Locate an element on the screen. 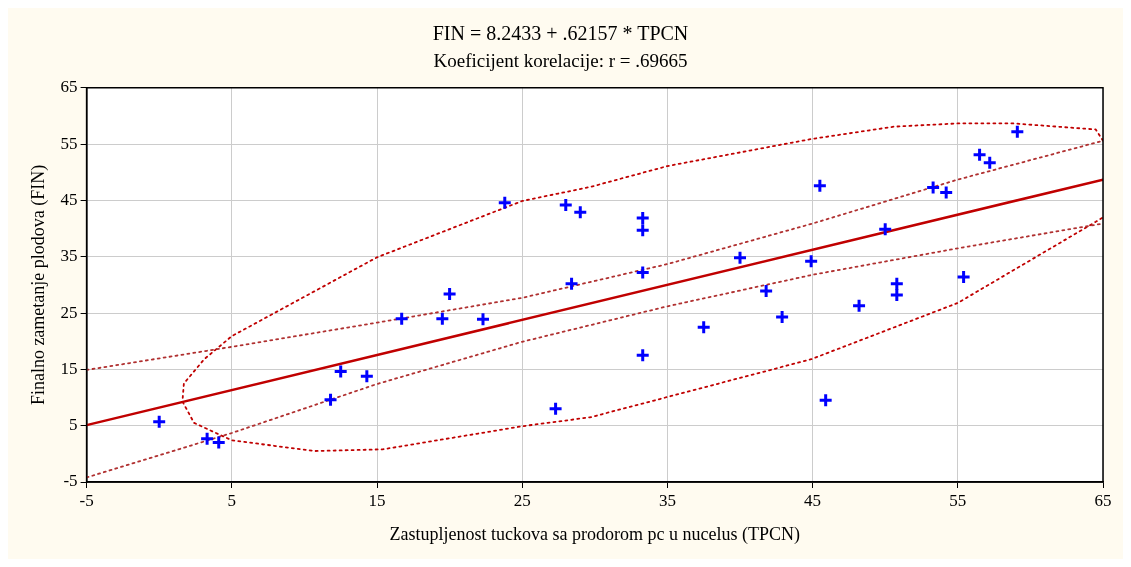 This screenshot has width=1131, height=567. y-tick-label: 65 is located at coordinates (69, 87).